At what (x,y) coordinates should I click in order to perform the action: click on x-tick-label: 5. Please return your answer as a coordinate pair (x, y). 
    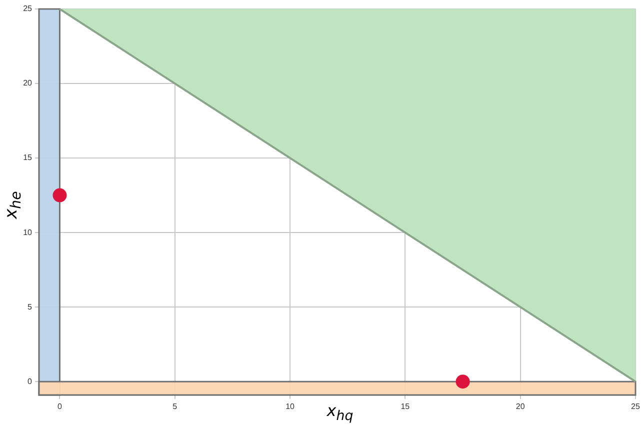
    Looking at the image, I should click on (175, 407).